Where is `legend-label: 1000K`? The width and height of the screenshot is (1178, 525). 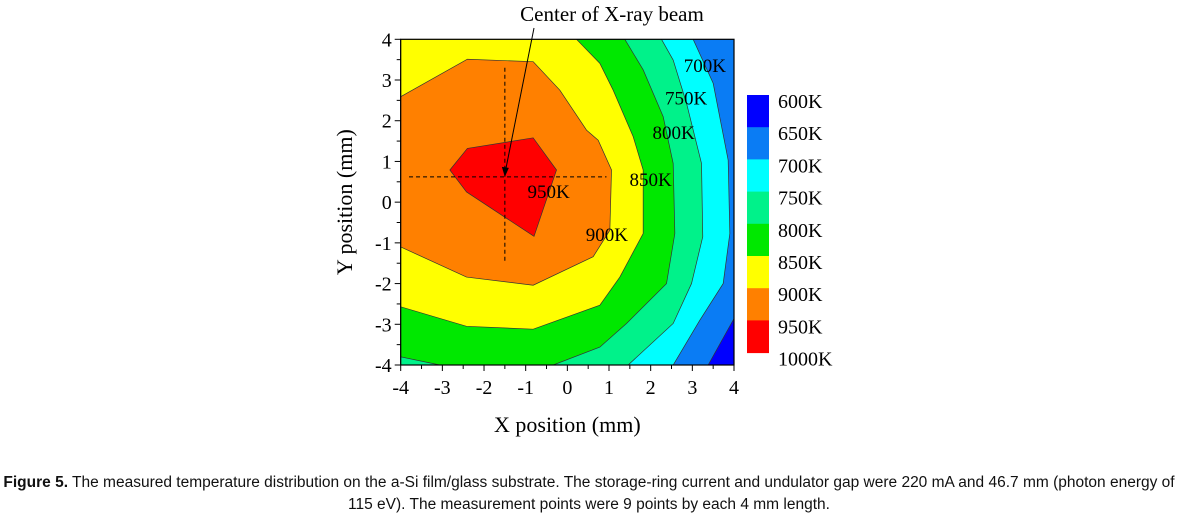
legend-label: 1000K is located at coordinates (805, 360).